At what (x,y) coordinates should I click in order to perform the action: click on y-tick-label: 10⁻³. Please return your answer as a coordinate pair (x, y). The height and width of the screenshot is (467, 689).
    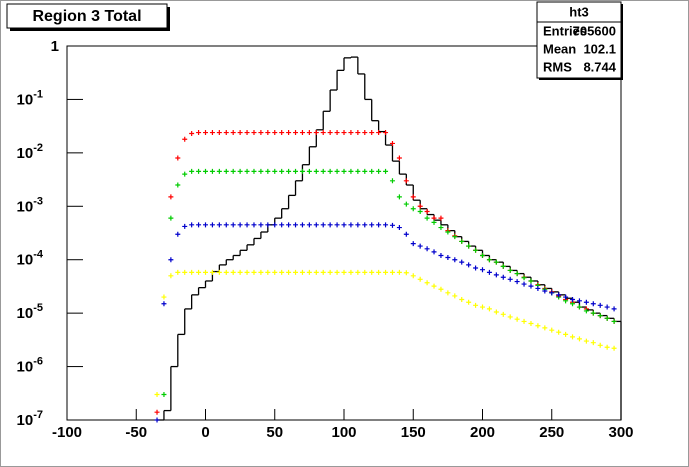
    Looking at the image, I should click on (30, 205).